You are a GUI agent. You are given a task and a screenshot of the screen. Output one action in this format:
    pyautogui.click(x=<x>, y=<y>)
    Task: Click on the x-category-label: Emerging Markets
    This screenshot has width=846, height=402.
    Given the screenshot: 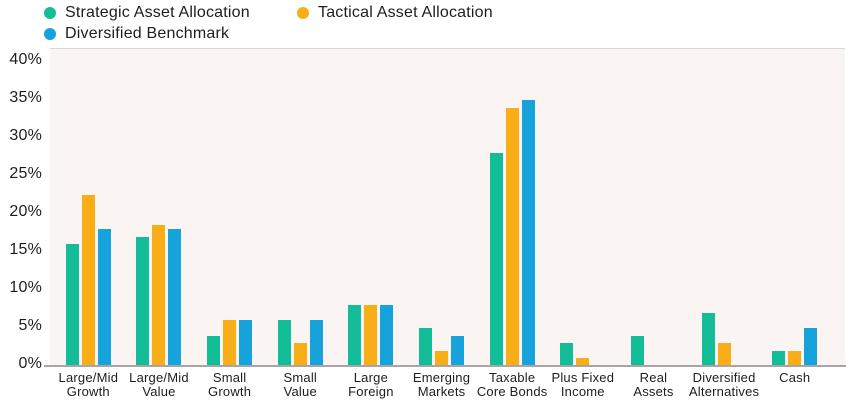 What is the action you would take?
    pyautogui.click(x=441, y=384)
    